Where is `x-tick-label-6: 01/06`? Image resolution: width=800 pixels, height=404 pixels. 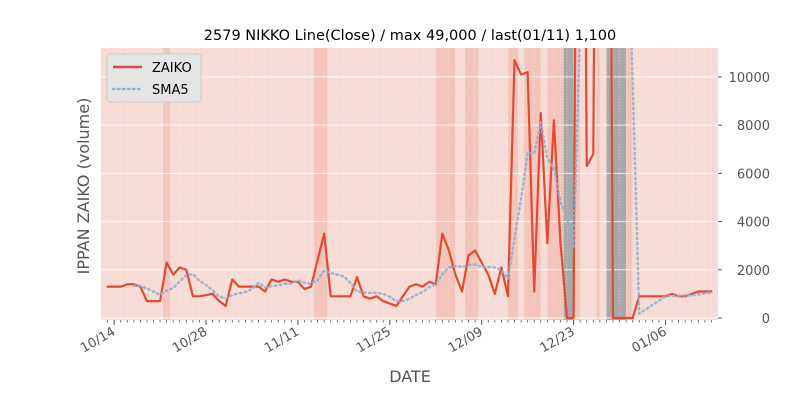 x-tick-label-6: 01/06 is located at coordinates (650, 340).